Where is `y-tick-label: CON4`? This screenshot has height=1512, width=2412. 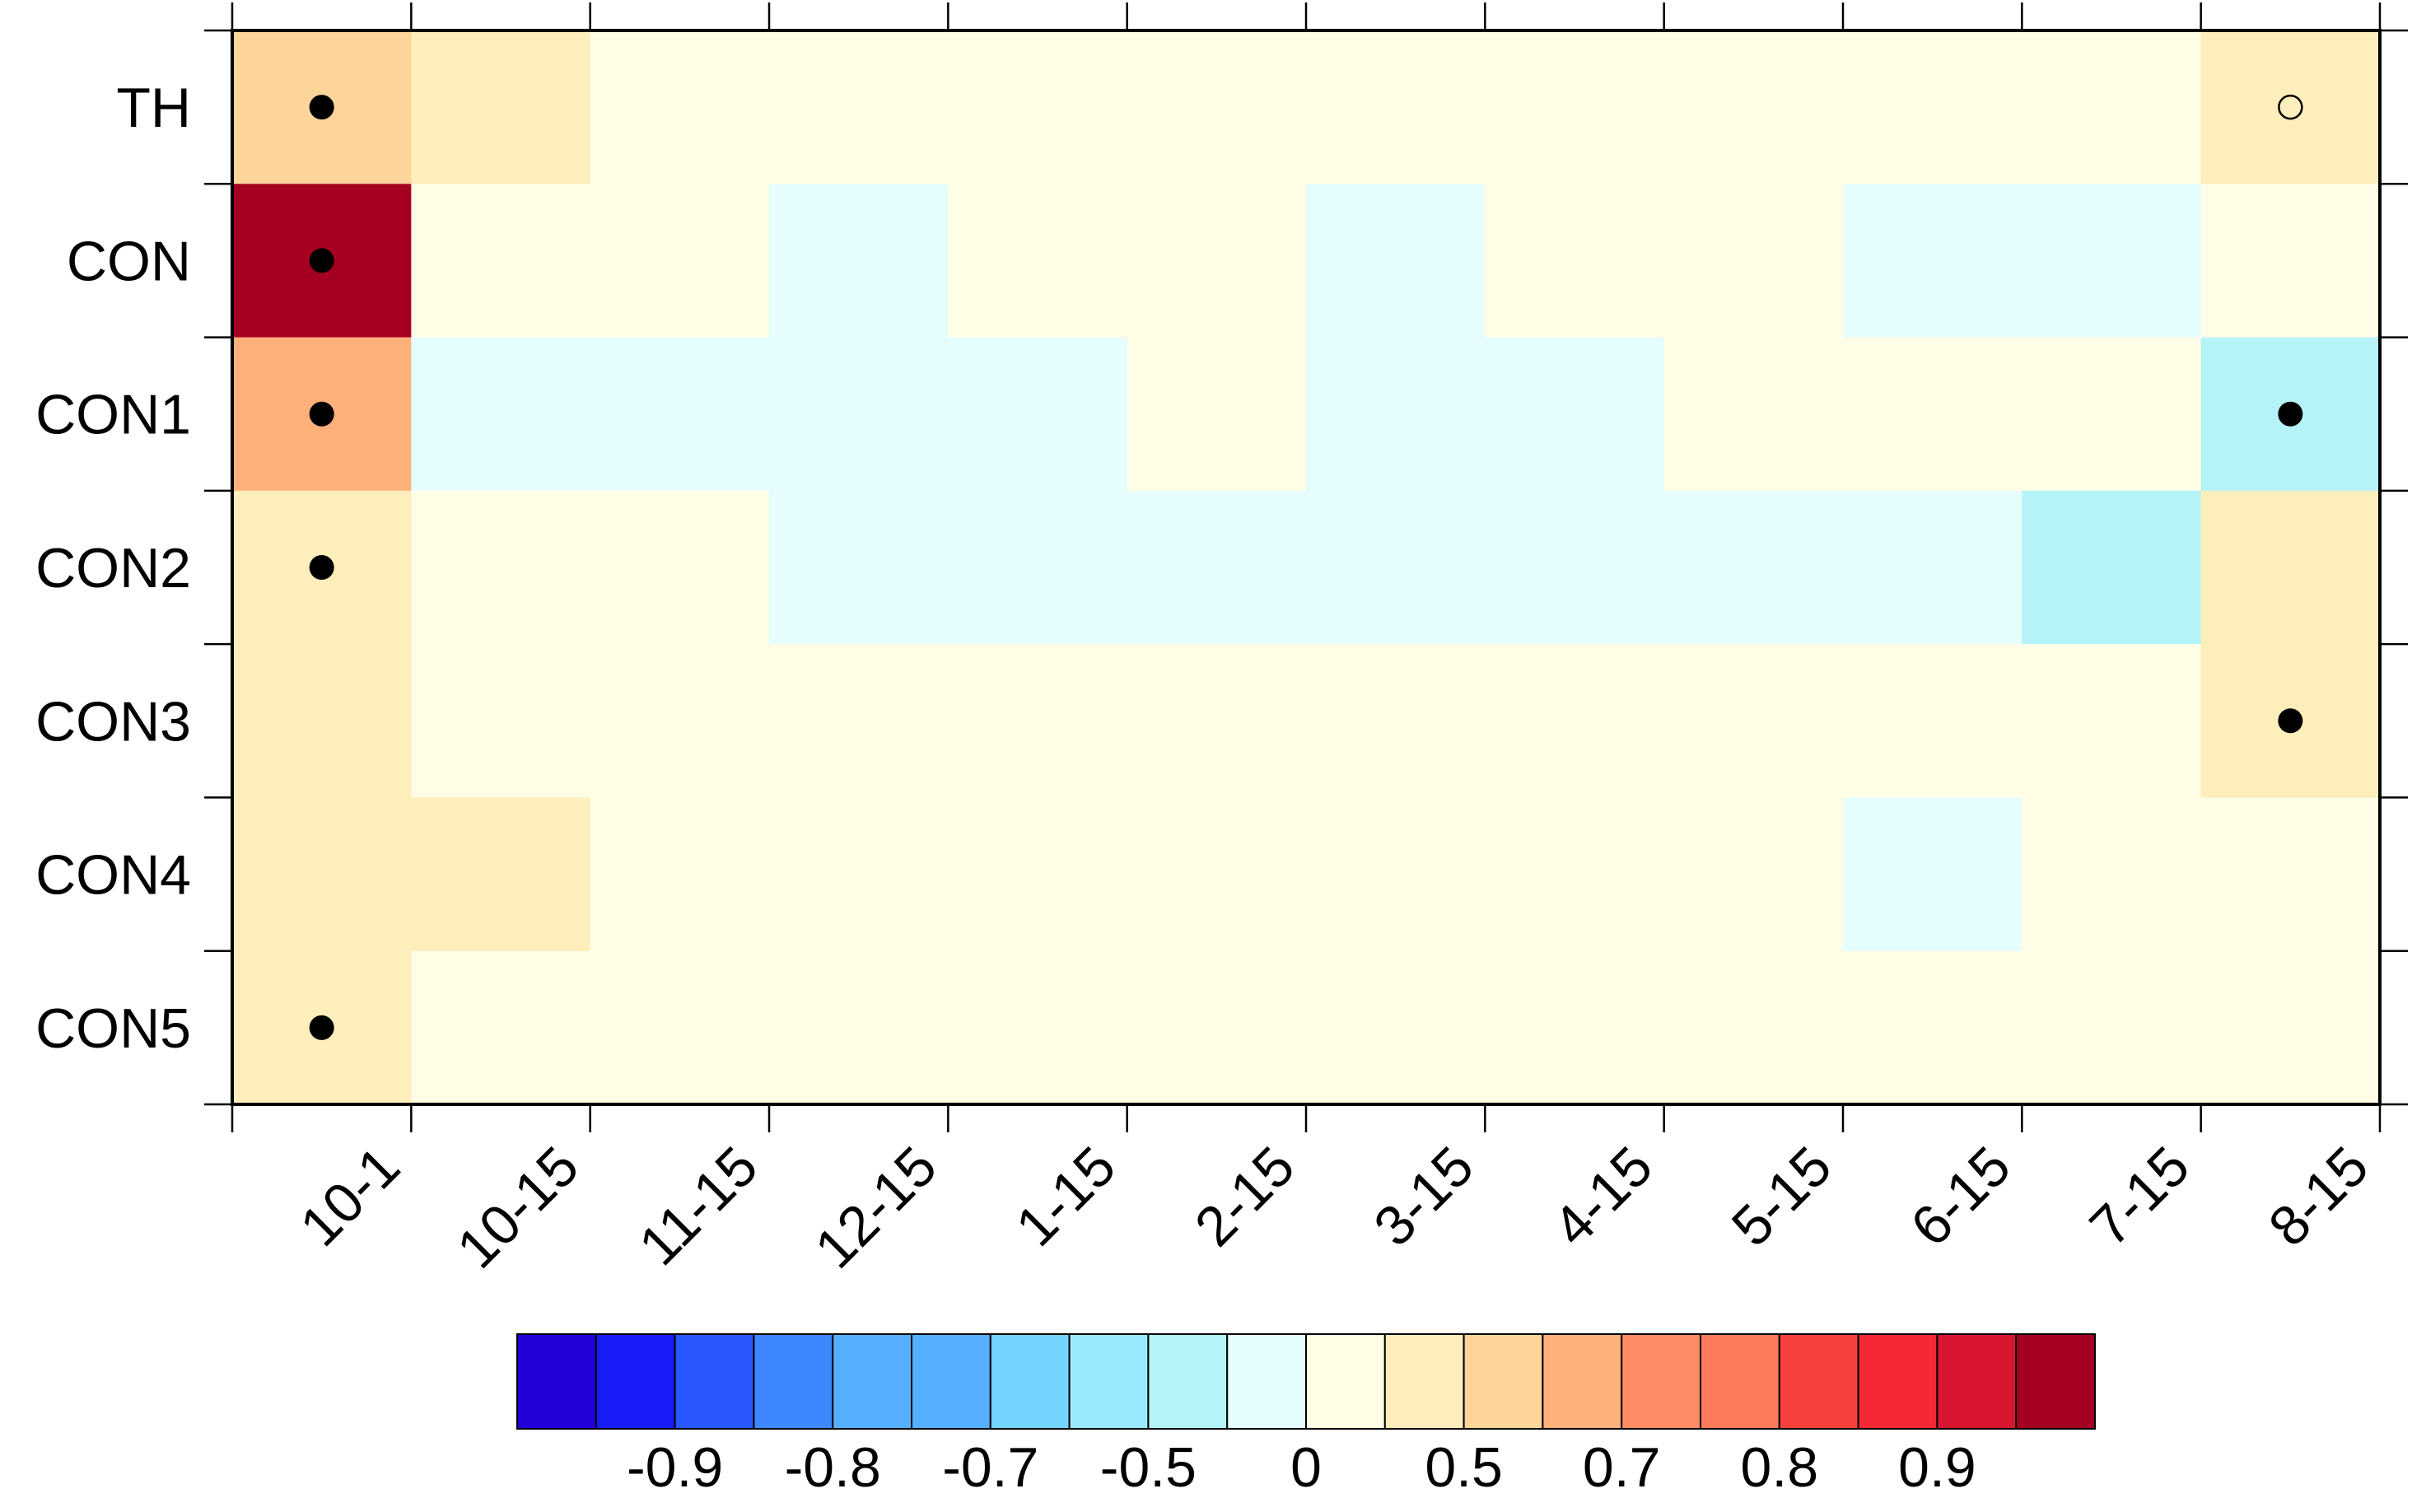 y-tick-label: CON4 is located at coordinates (113, 875).